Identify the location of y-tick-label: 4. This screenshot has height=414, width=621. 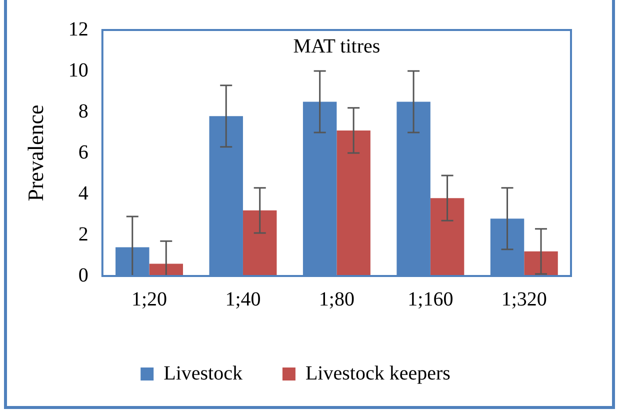
(83, 193).